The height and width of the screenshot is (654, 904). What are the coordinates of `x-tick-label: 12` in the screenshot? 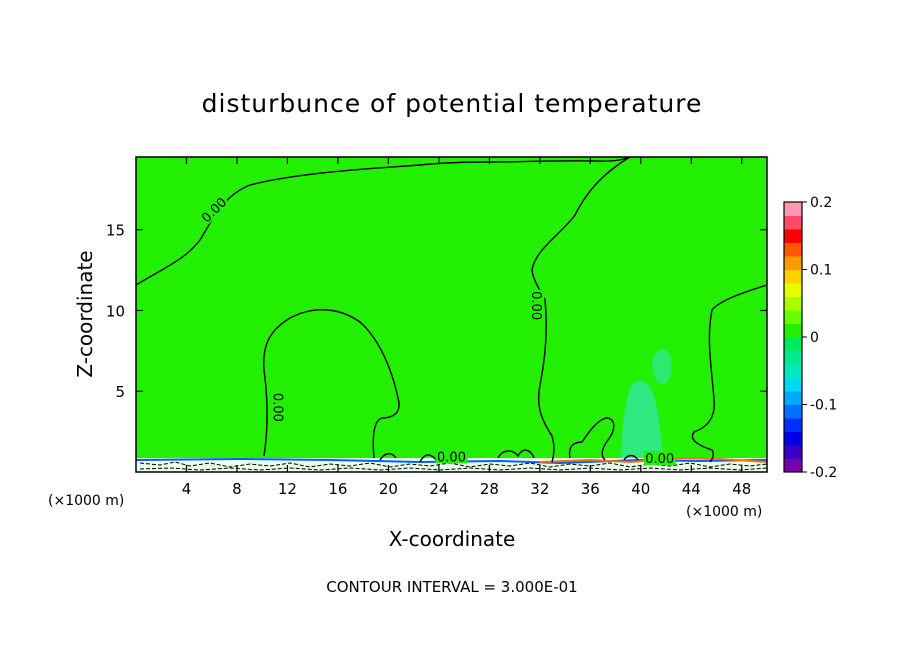 It's located at (287, 489).